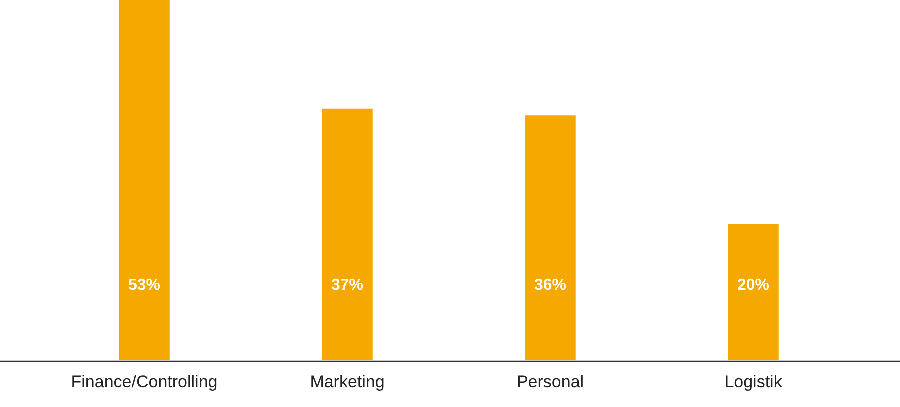 The image size is (900, 407). What do you see at coordinates (753, 382) in the screenshot?
I see `x-tick-label: Logistik` at bounding box center [753, 382].